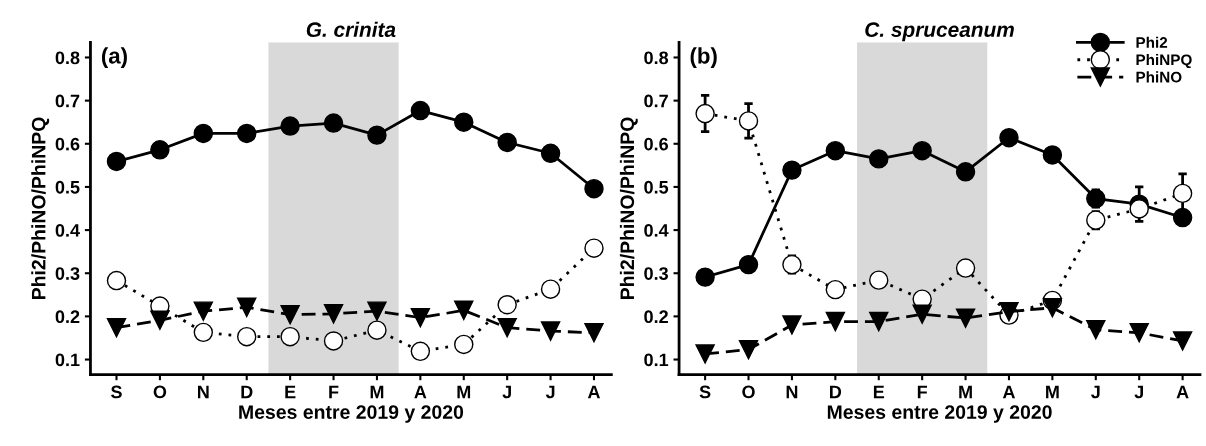  I want to click on chart-title: C. spruceanum, so click(939, 32).